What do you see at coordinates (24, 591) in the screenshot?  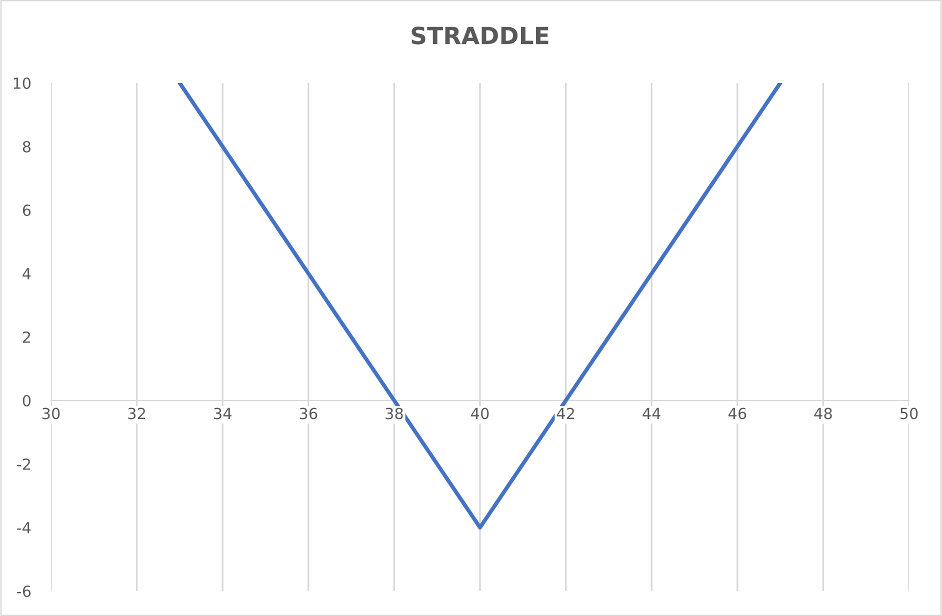 I see `y-tick-label: -6` at bounding box center [24, 591].